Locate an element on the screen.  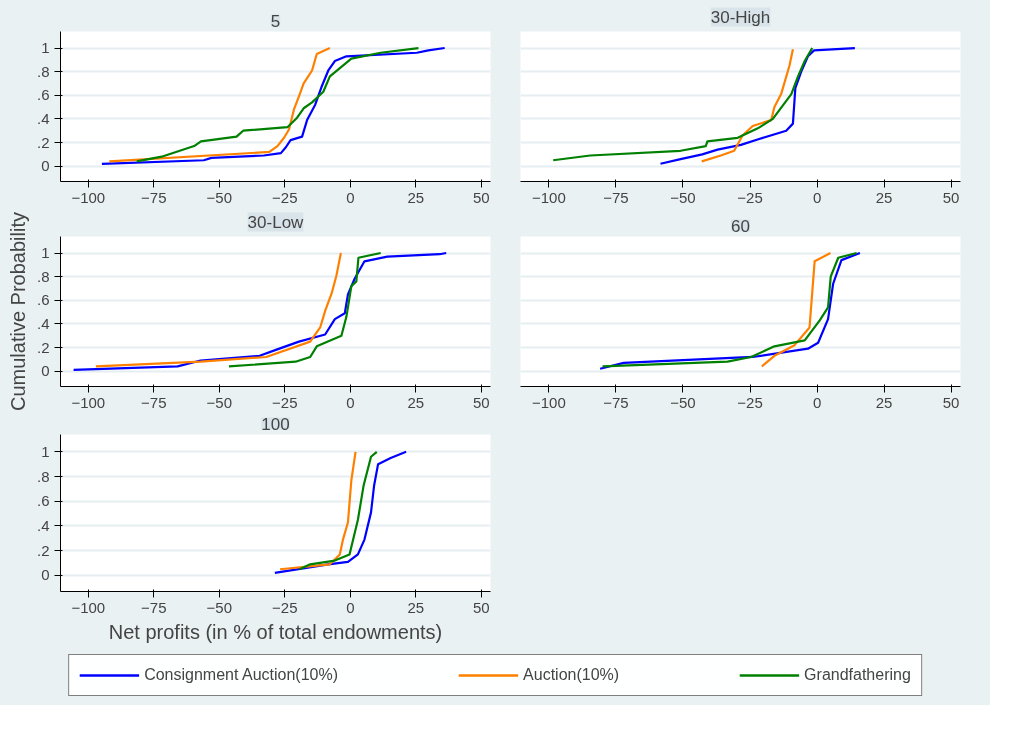
chart-title: 30-High is located at coordinates (740, 17).